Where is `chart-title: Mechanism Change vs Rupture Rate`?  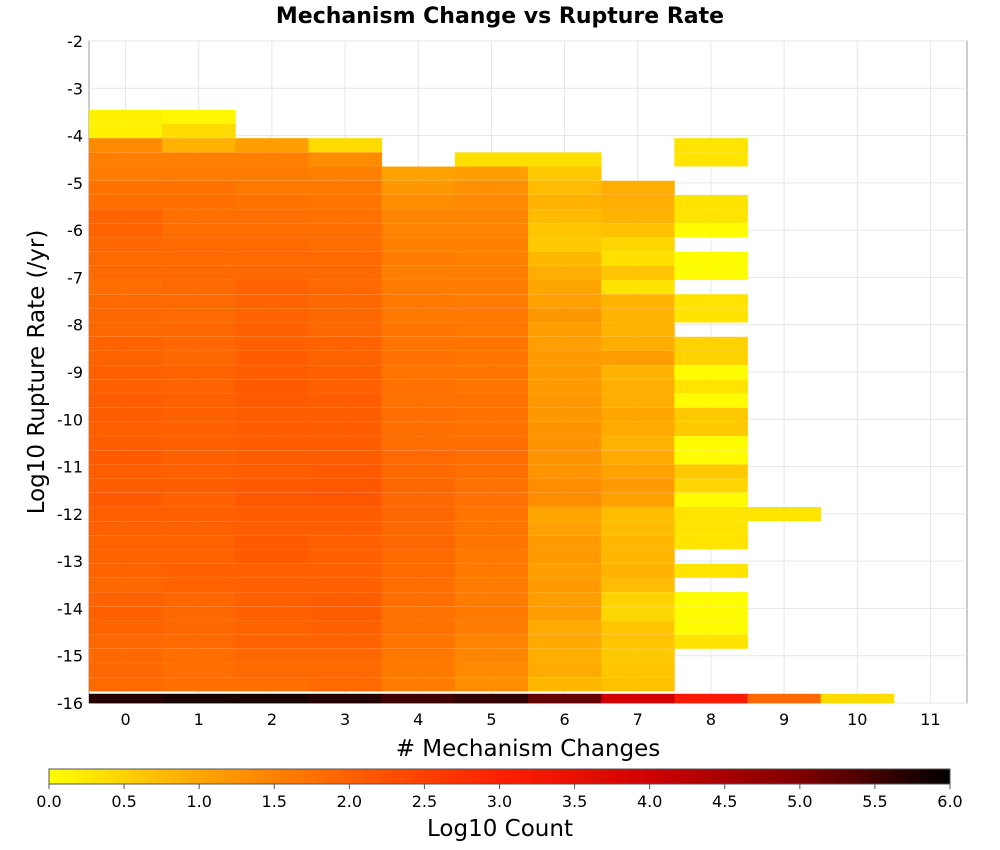
chart-title: Mechanism Change vs Rupture Rate is located at coordinates (500, 16).